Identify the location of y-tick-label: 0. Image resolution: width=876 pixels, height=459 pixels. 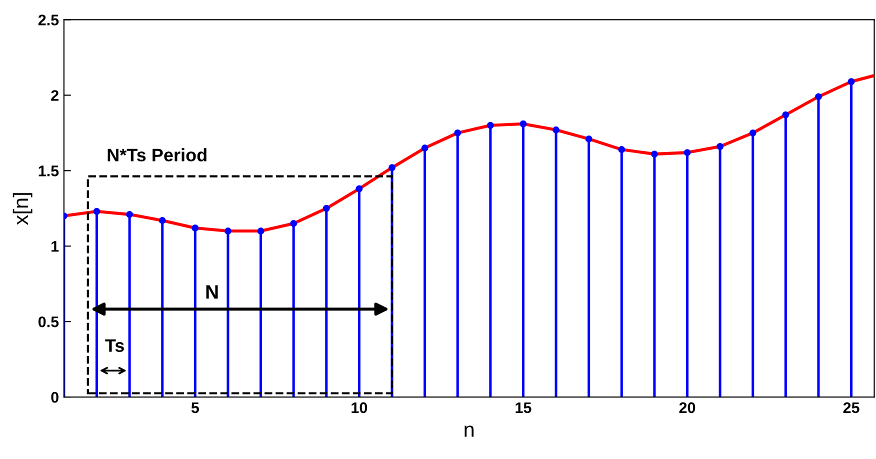
(54, 397).